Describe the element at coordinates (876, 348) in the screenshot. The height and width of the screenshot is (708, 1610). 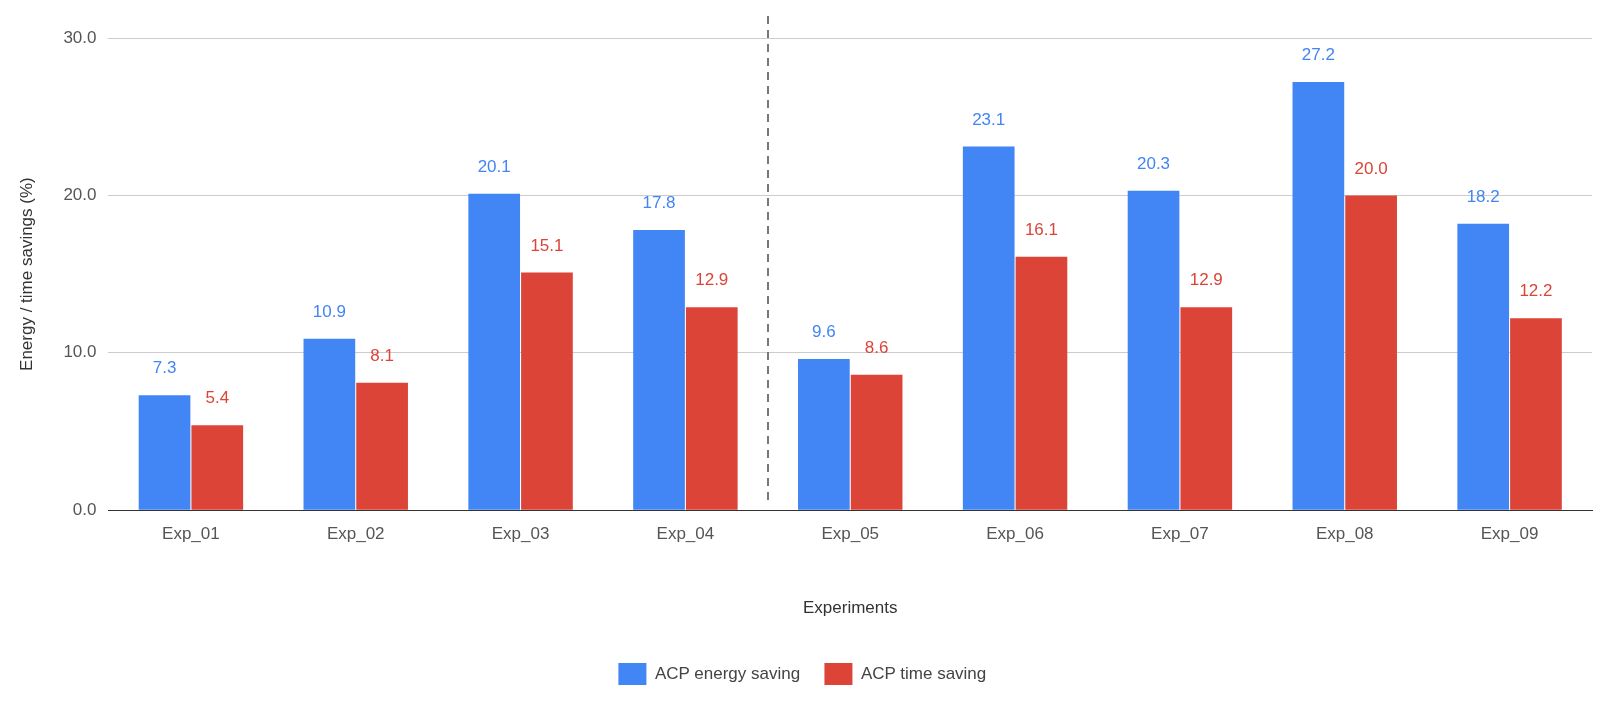
I see `data-label: 8.6` at that location.